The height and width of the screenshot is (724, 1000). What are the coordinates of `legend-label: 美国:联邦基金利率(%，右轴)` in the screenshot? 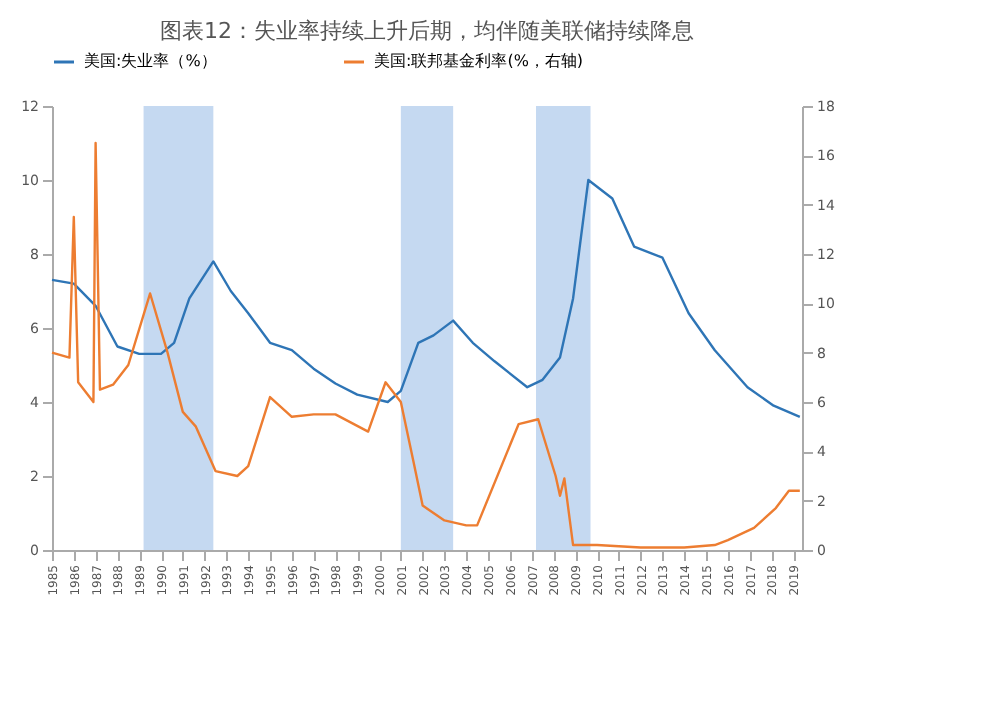 It's located at (479, 61).